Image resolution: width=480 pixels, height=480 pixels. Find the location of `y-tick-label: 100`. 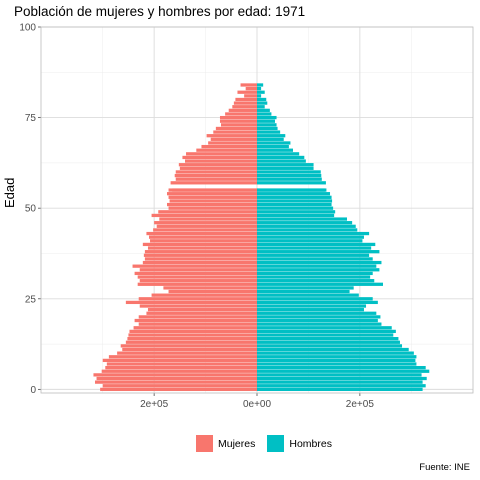

y-tick-label: 100 is located at coordinates (27, 28).